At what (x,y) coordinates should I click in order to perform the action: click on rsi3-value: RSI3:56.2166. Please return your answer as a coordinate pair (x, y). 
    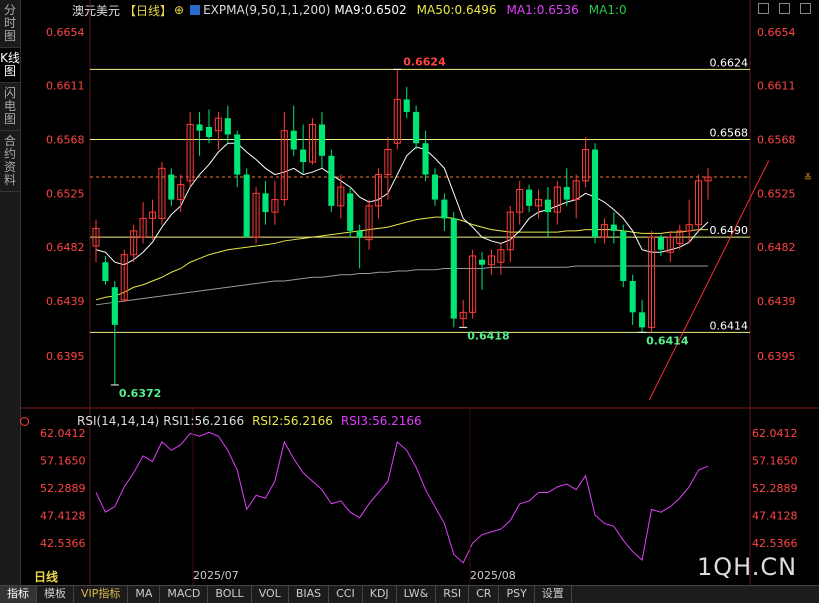
    Looking at the image, I should click on (381, 421).